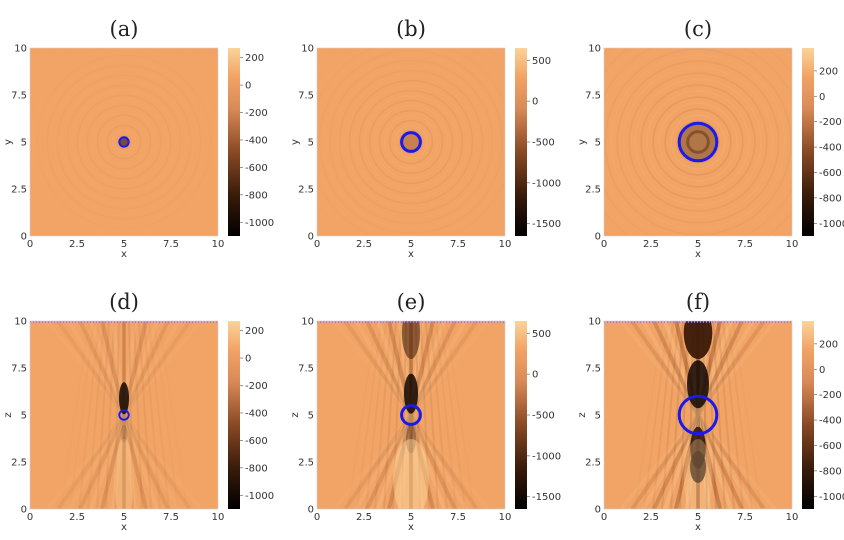  Describe the element at coordinates (698, 29) in the screenshot. I see `panel-title: (c)` at that location.